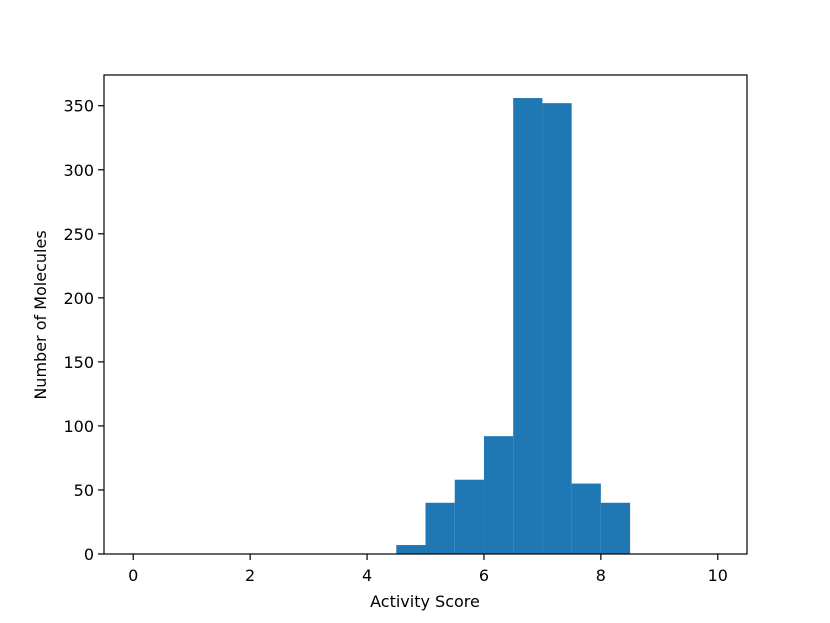  I want to click on x-axis-label: Activity Score, so click(425, 601).